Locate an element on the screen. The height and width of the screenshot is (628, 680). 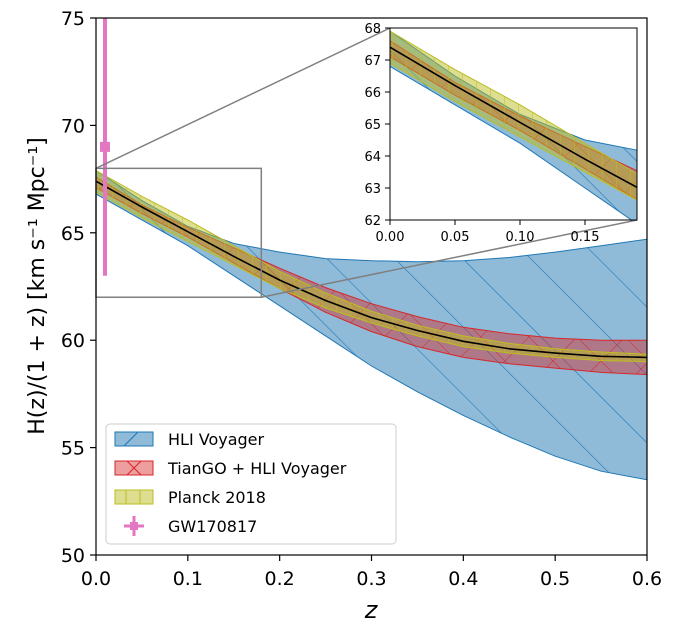
inset-y-tick-label: 63 is located at coordinates (372, 189).